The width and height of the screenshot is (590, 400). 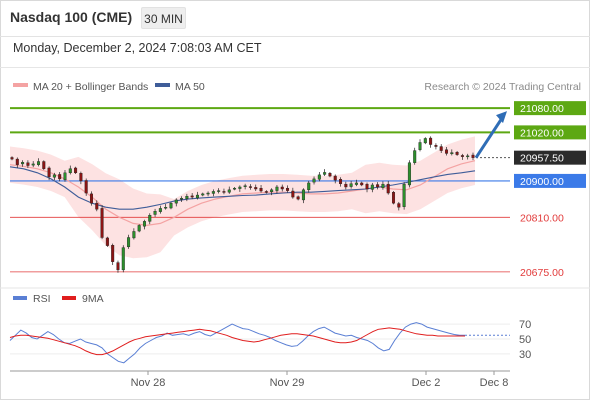 I want to click on rsi-legend-swatch, so click(x=20, y=298).